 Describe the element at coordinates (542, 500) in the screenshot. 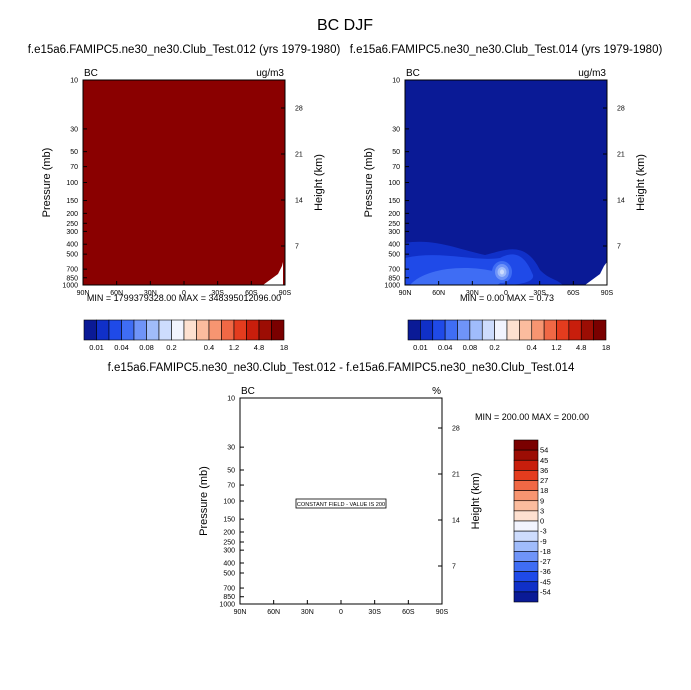

I see `colorbar-label: 9` at that location.